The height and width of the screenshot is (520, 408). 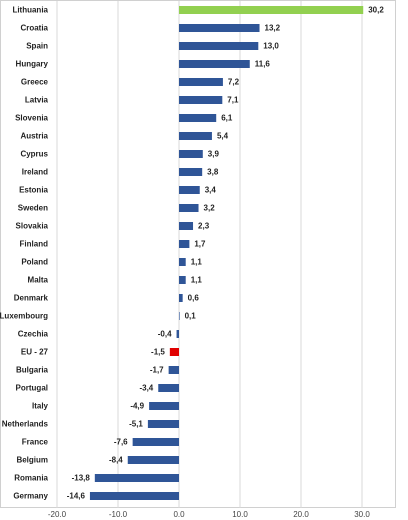 What do you see at coordinates (227, 118) in the screenshot?
I see `value-label: 6,1` at bounding box center [227, 118].